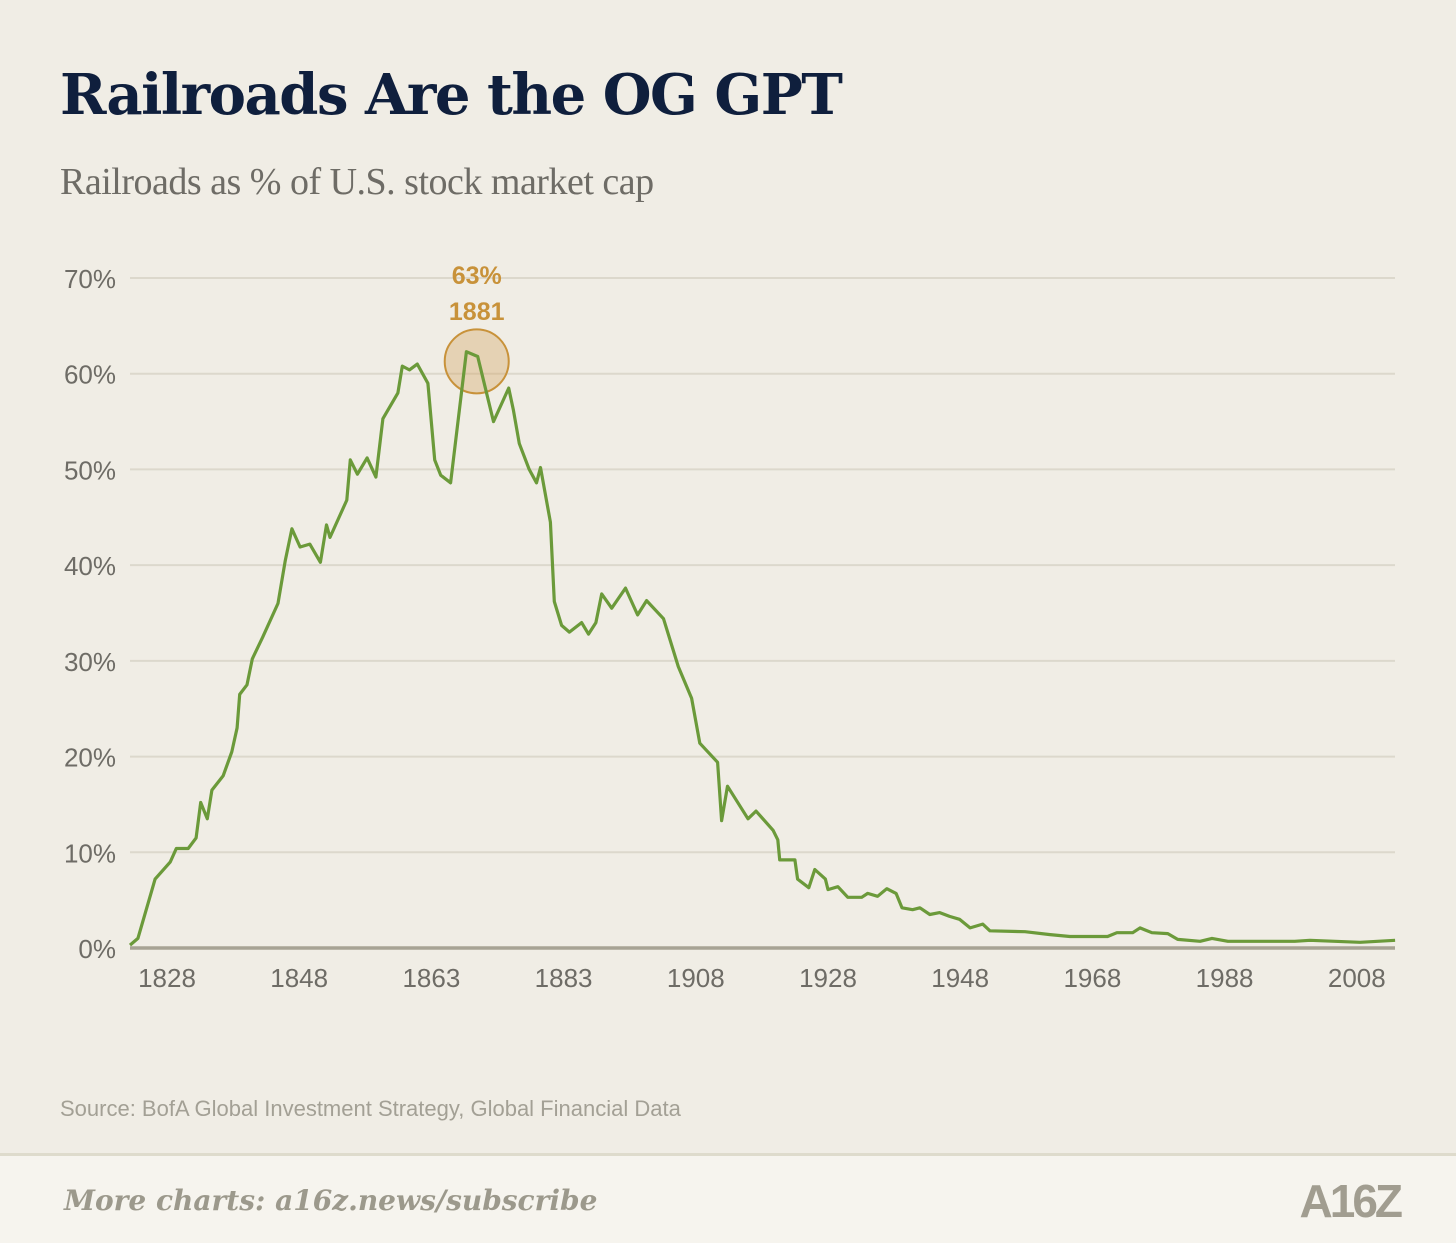 This screenshot has width=1456, height=1243. I want to click on x-tick-label: 1848, so click(299, 978).